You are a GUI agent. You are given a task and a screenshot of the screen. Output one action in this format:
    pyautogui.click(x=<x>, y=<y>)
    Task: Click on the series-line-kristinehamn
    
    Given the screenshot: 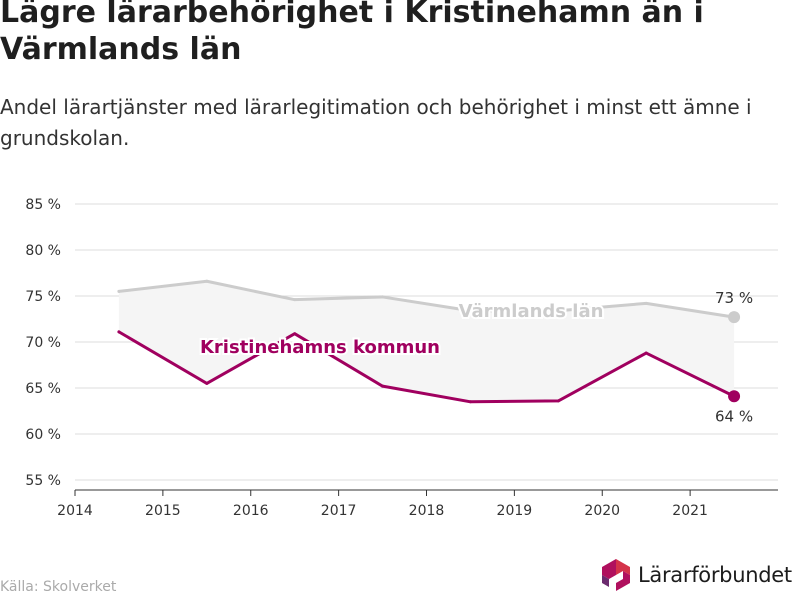 What is the action you would take?
    pyautogui.click(x=426, y=367)
    